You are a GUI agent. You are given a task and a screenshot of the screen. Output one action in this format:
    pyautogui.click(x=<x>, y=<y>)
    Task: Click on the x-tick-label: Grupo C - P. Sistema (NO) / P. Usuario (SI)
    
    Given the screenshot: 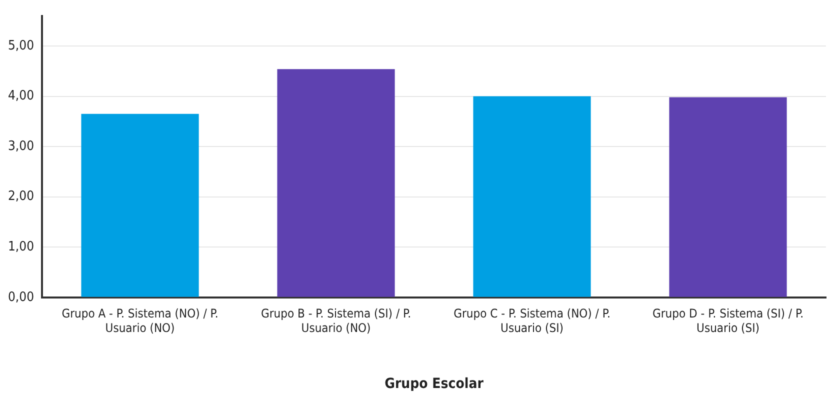 What is the action you would take?
    pyautogui.click(x=532, y=321)
    